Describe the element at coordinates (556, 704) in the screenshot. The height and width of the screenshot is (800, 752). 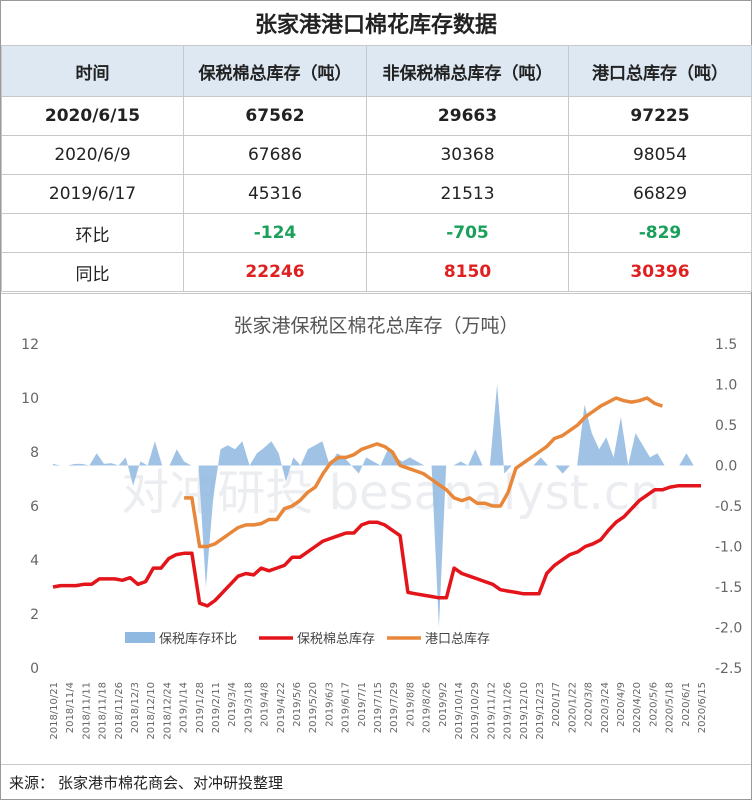
I see `x-axis-tick-label: 2020/1/7` at that location.